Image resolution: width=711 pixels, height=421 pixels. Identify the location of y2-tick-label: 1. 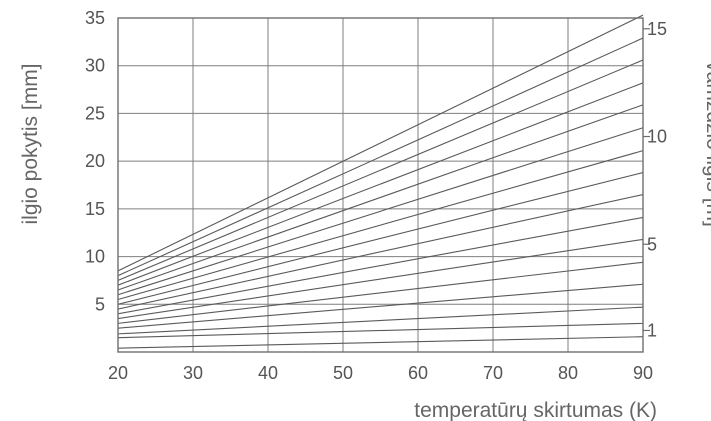
(652, 330).